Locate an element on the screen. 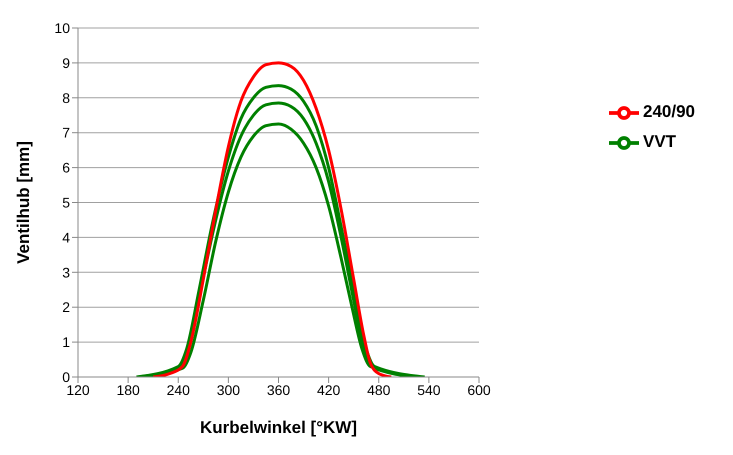  y-tick-label: 5 is located at coordinates (66, 202).